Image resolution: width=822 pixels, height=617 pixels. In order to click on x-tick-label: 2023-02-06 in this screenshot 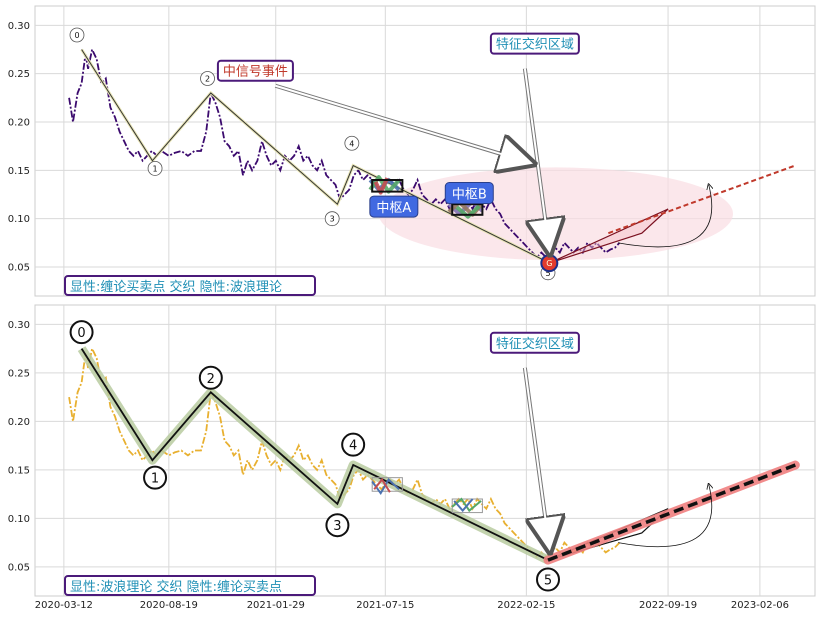, I will do `click(760, 605)`.